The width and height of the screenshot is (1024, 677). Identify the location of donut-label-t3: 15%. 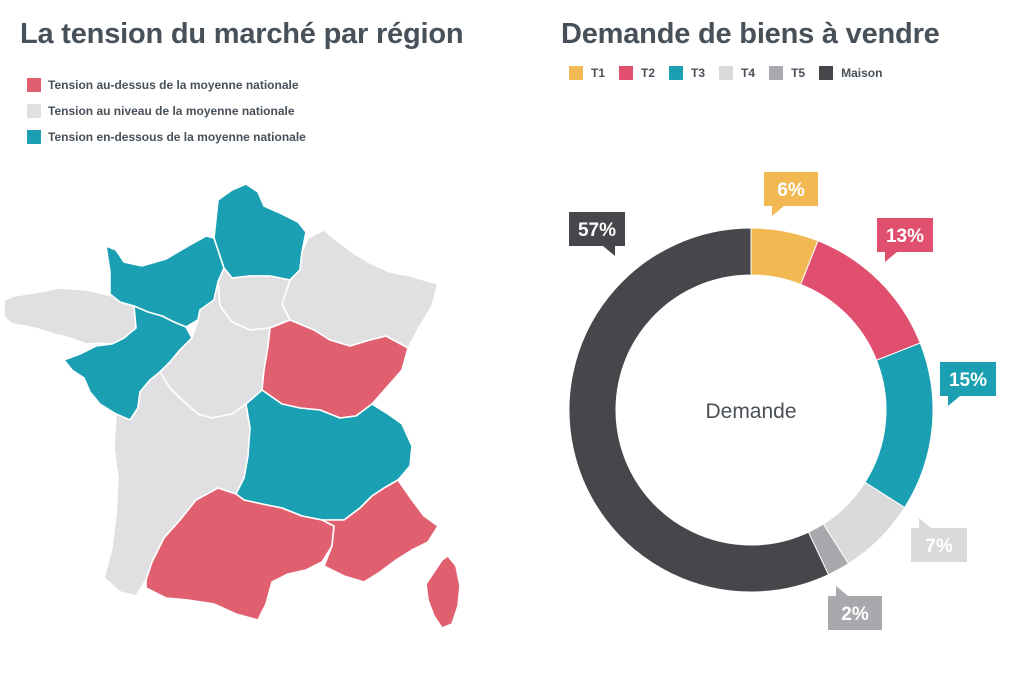
(968, 380).